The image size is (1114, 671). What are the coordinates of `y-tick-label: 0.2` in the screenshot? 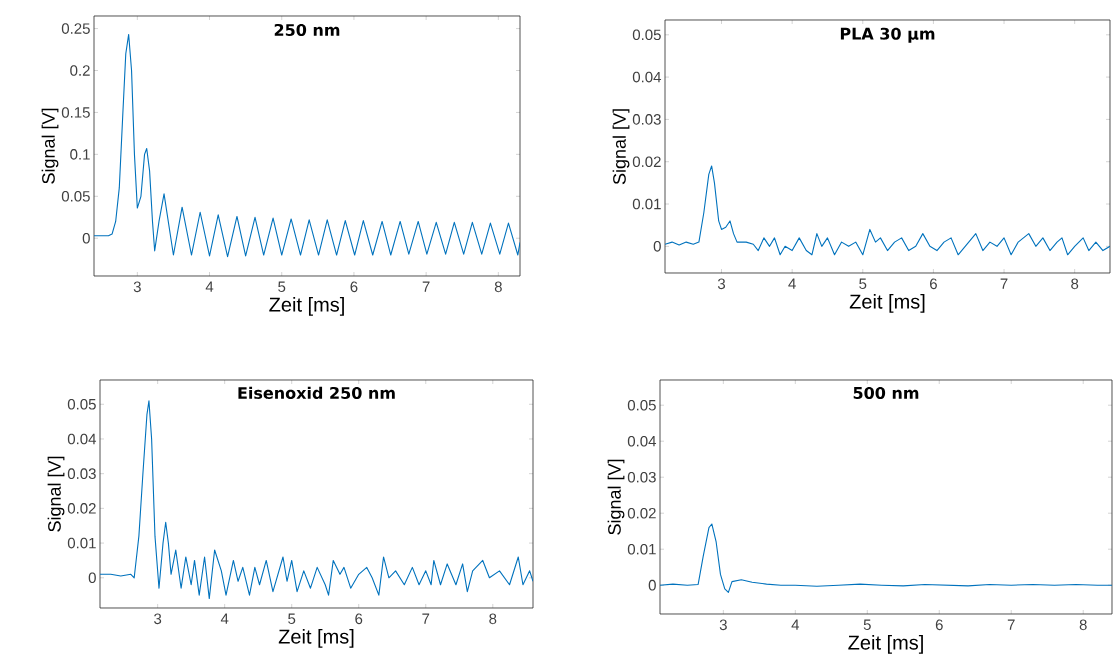 It's located at (80, 70).